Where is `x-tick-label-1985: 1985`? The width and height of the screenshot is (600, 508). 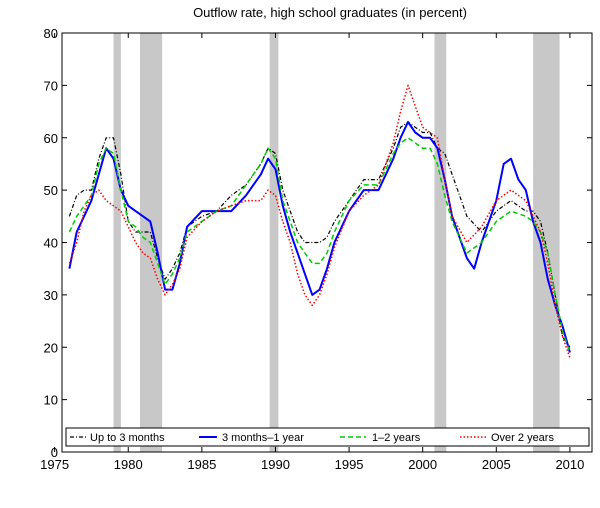
x-tick-label-1985: 1985 is located at coordinates (201, 464).